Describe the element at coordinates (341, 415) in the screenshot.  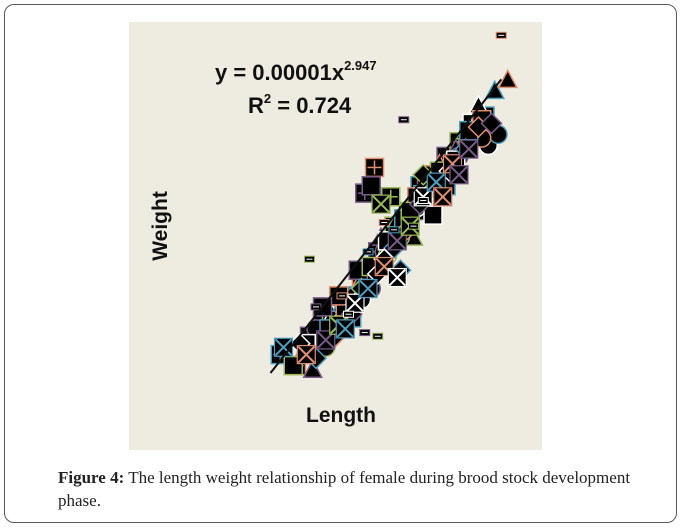
I see `x-axis-label: Length` at that location.